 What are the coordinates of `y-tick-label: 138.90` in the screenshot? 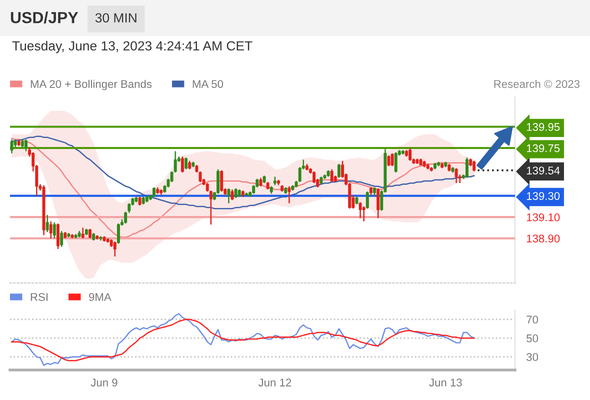 It's located at (543, 238).